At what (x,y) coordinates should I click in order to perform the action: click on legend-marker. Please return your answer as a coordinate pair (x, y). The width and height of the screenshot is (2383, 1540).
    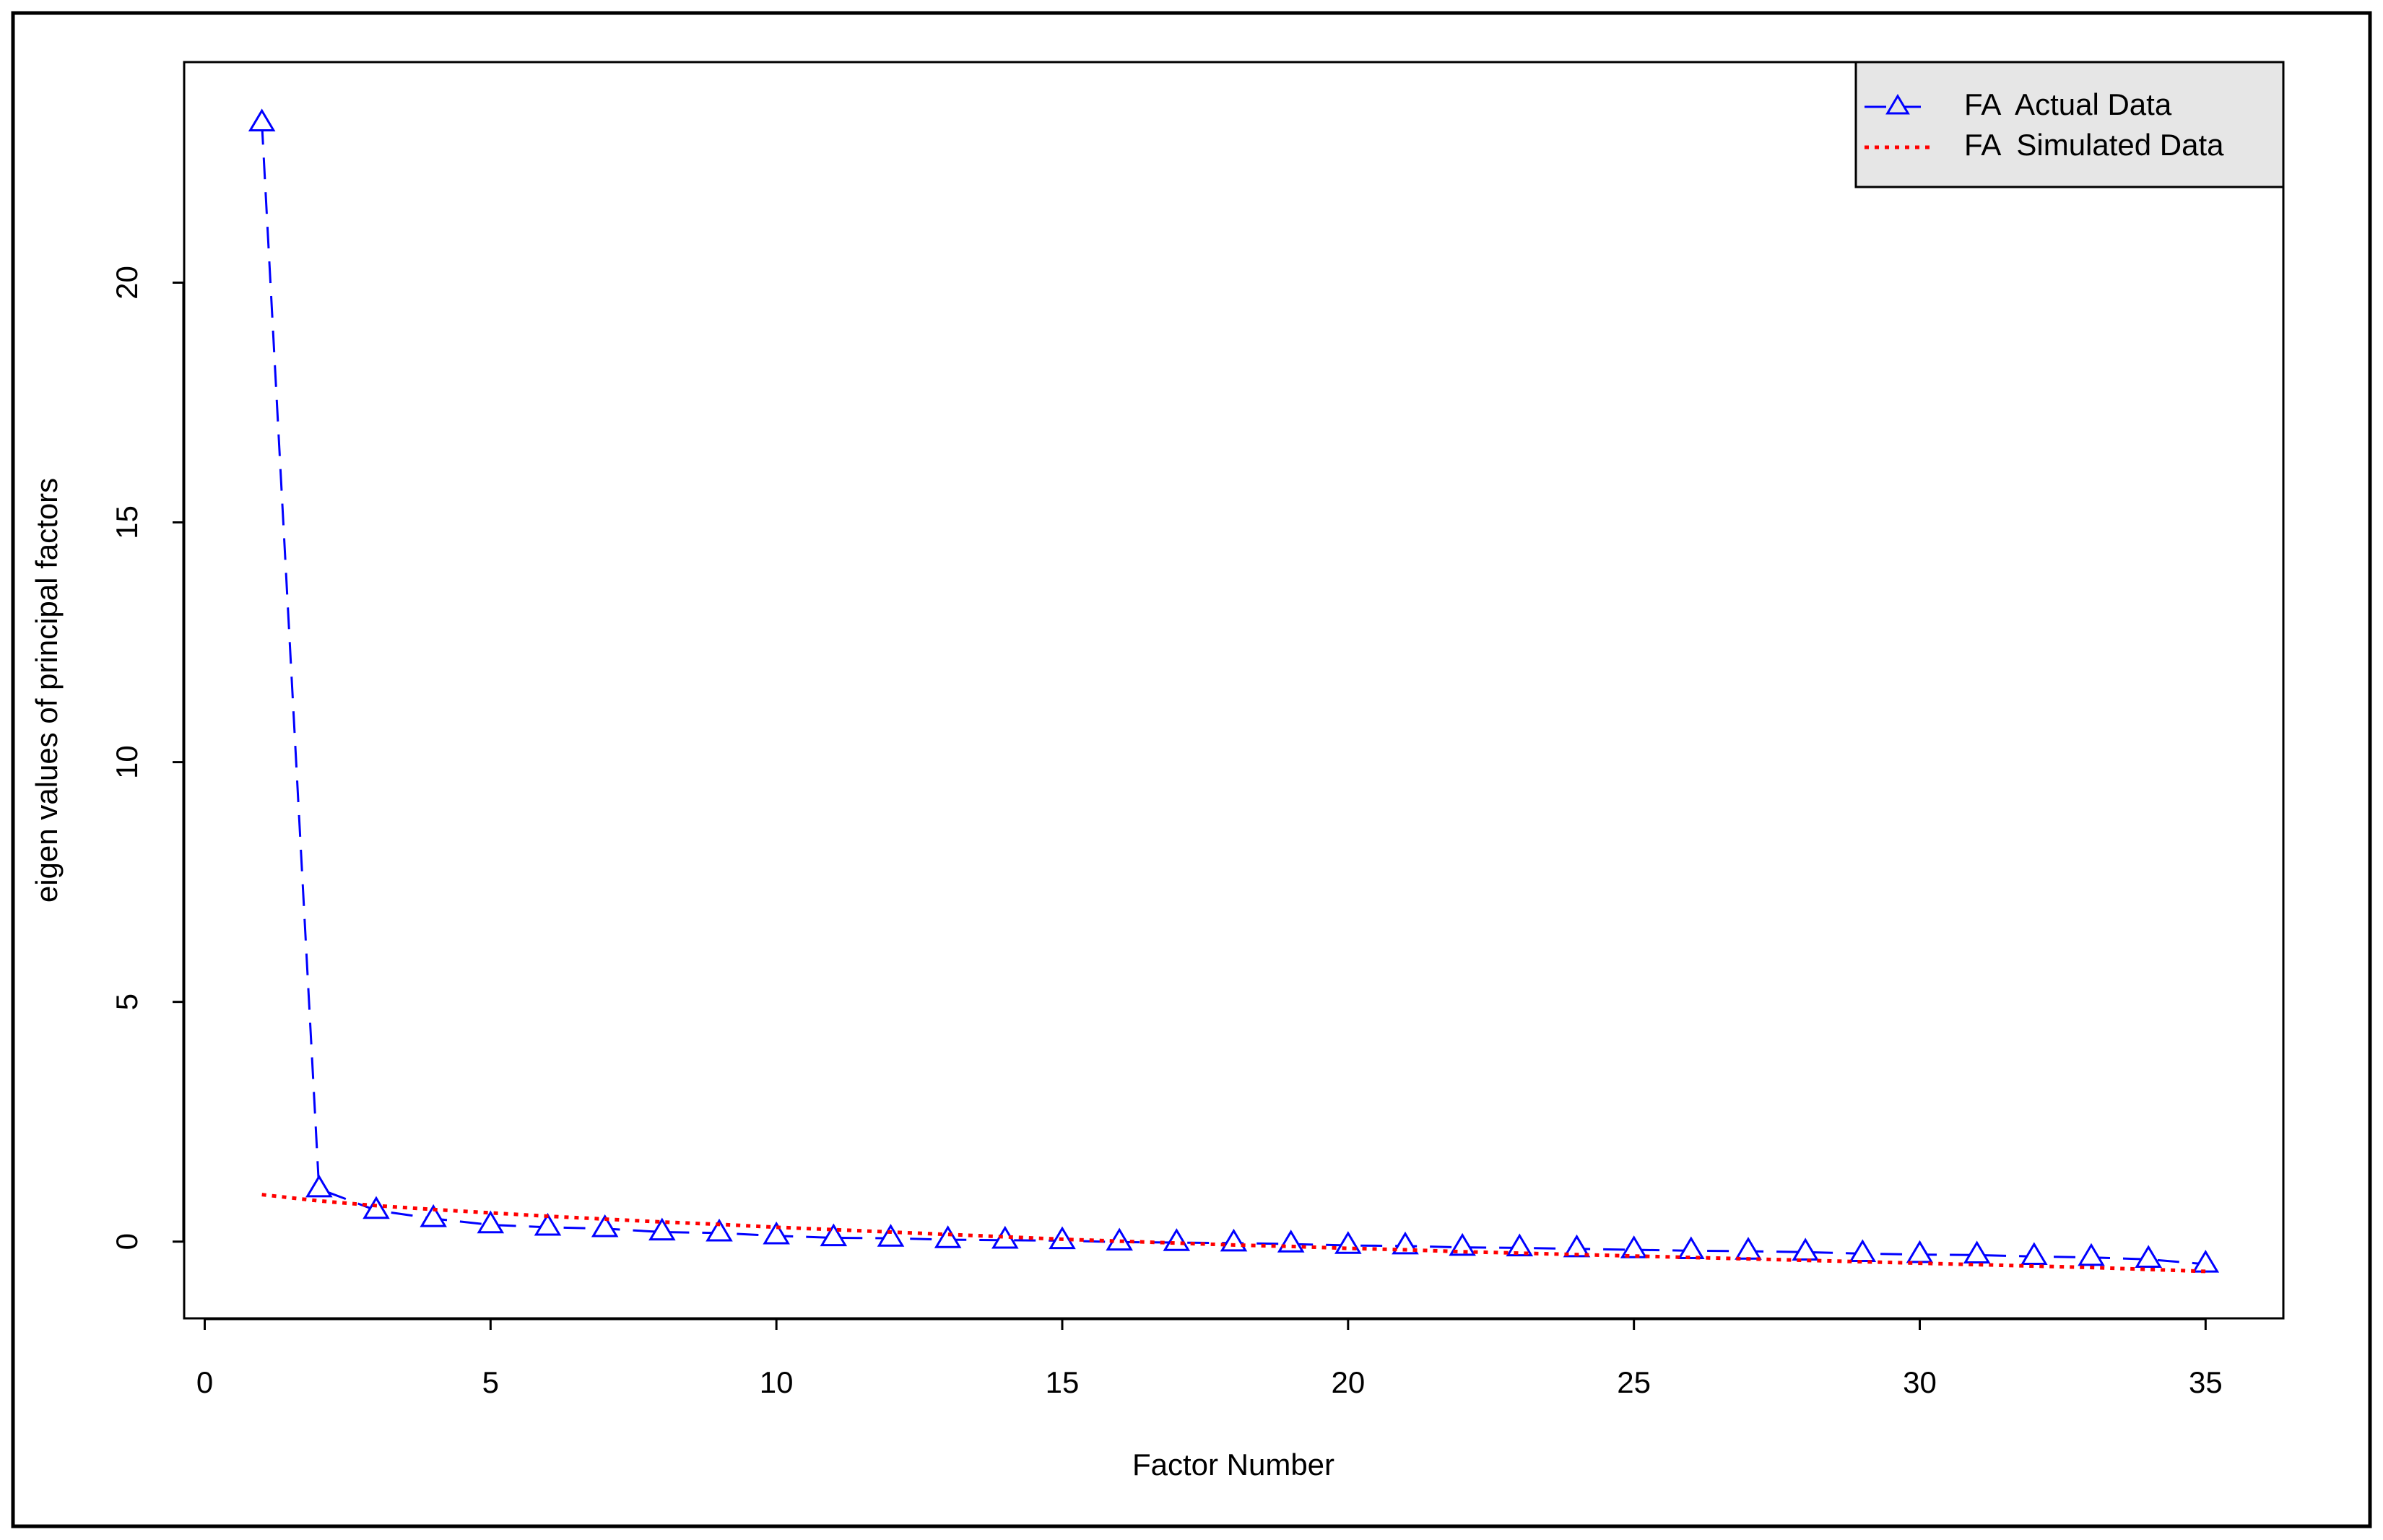
    Looking at the image, I should click on (1898, 104).